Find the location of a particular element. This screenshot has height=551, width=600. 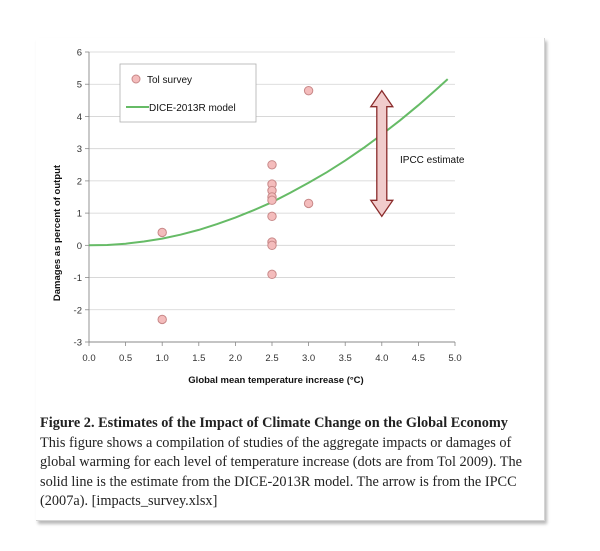

x-tick-label: 2.0 is located at coordinates (235, 358).